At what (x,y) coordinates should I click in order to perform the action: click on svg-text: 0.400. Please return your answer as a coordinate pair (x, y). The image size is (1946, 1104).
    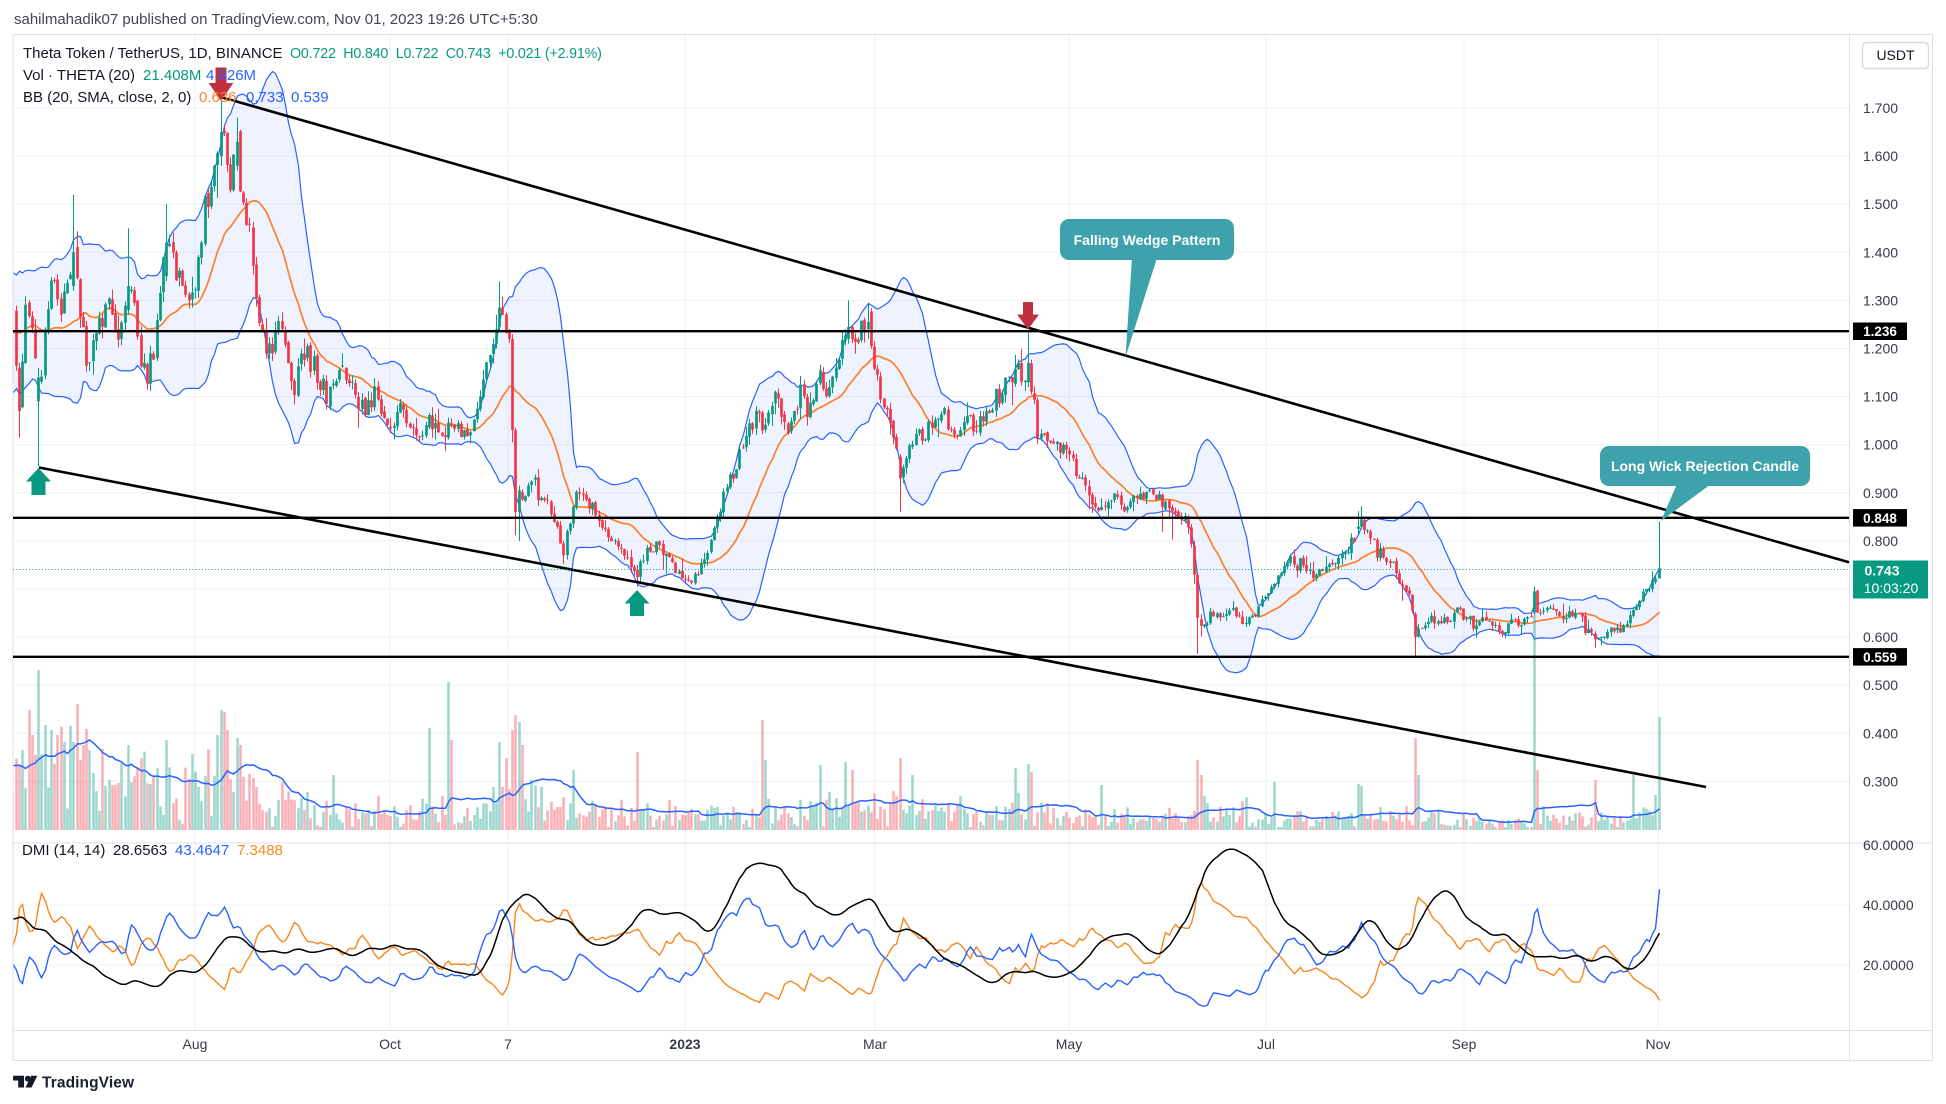
    Looking at the image, I should click on (1880, 733).